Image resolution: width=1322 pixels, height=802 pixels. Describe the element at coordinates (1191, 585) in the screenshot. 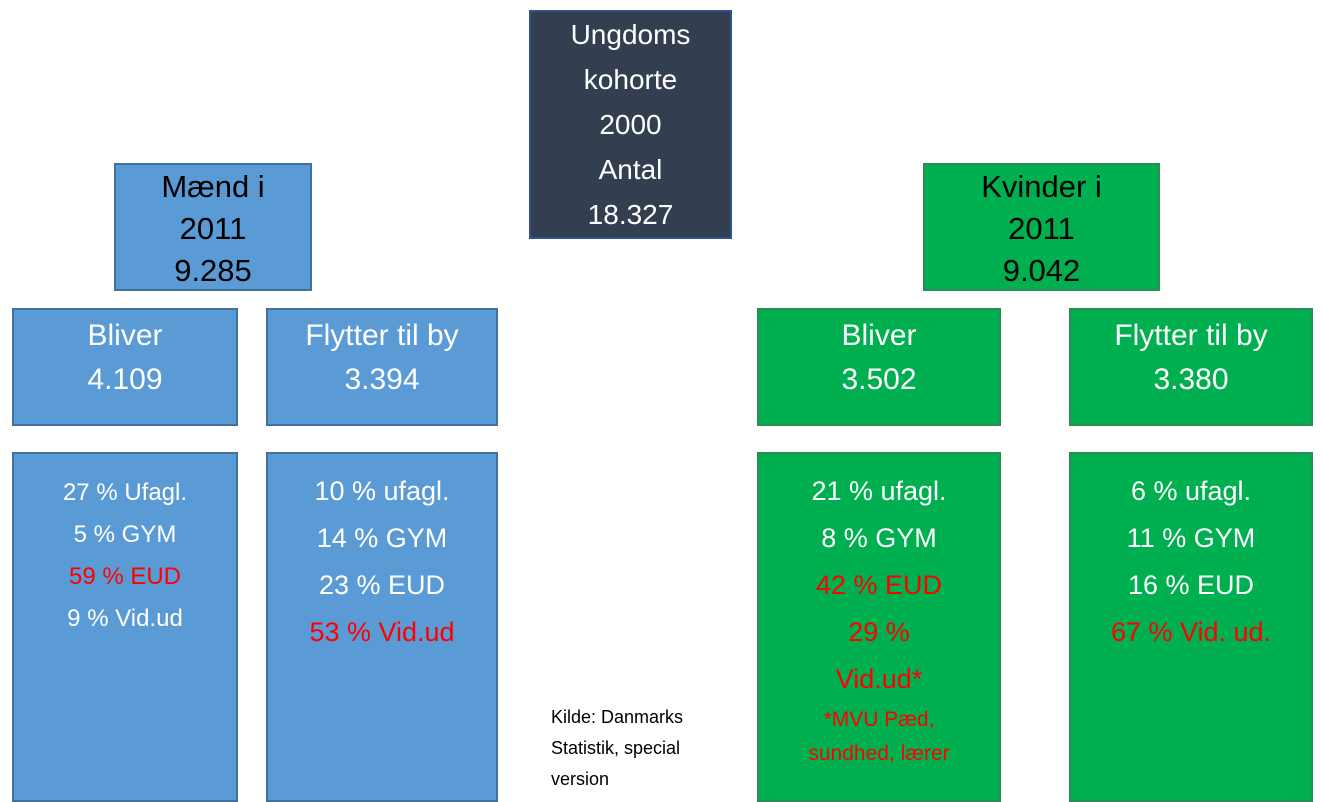

I see `node-line: 16 % EUD` at that location.